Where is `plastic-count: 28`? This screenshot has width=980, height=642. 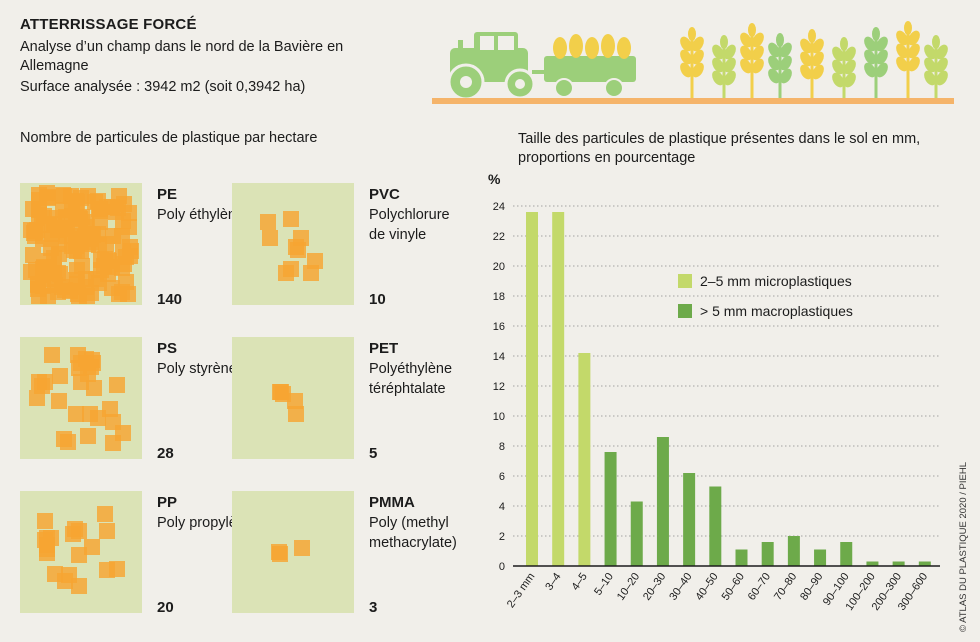
plastic-count: 28 is located at coordinates (165, 453).